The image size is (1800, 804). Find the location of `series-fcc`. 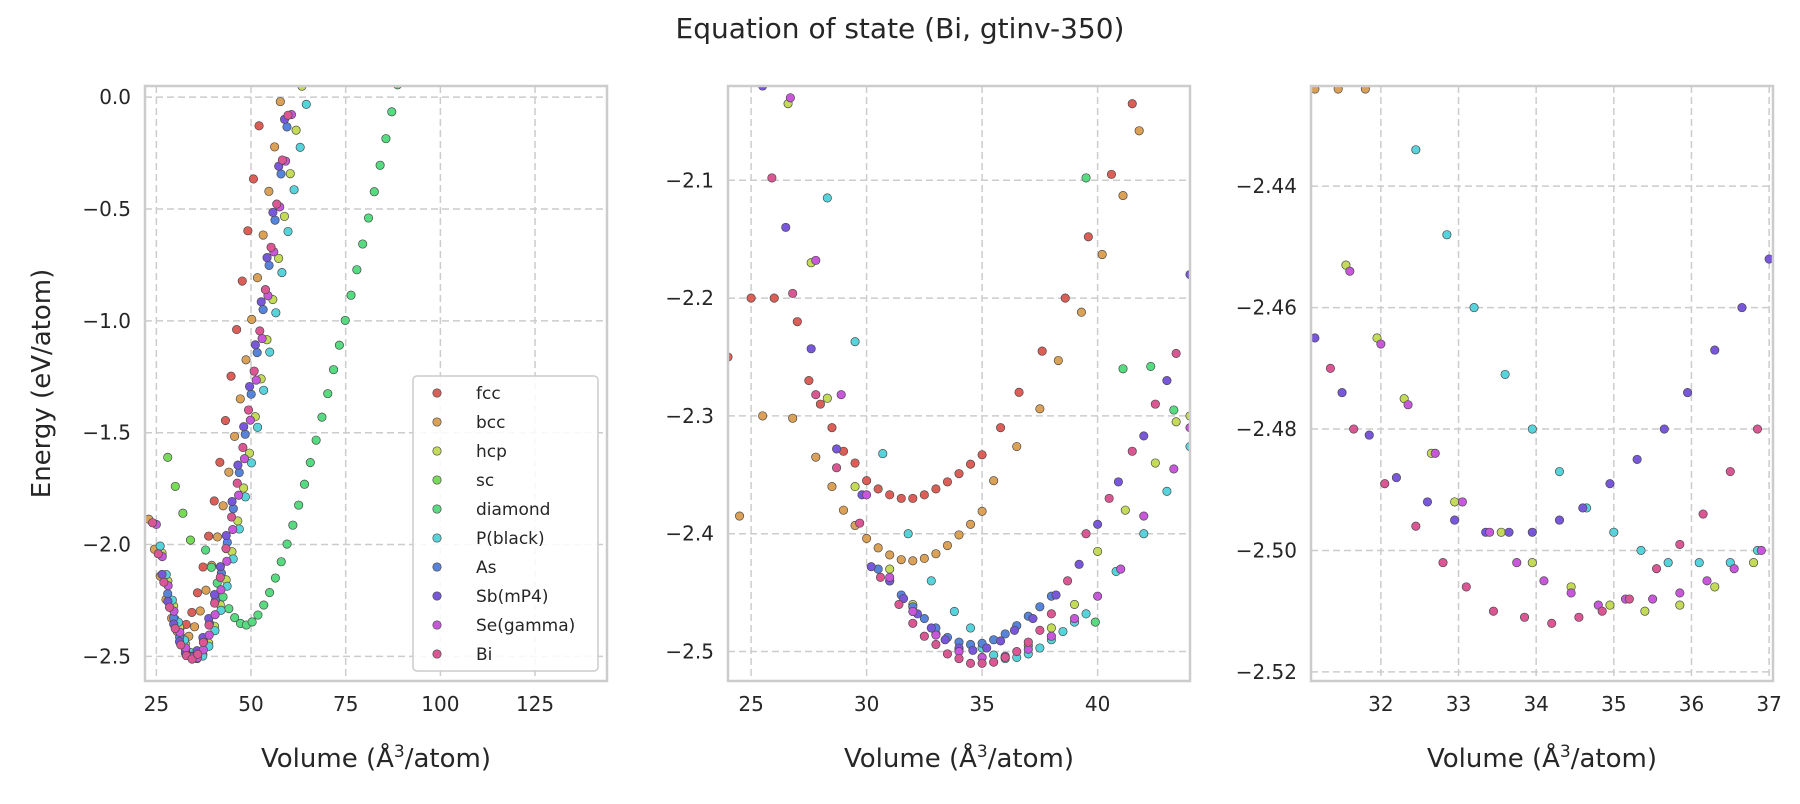

series-fcc is located at coordinates (208, 376).